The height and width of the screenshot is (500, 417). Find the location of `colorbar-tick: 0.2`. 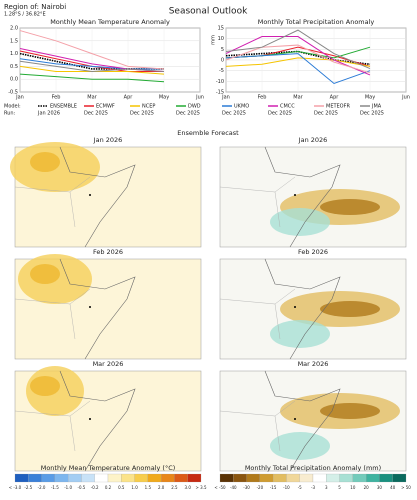

colorbar-tick: 0.2 is located at coordinates (108, 487).